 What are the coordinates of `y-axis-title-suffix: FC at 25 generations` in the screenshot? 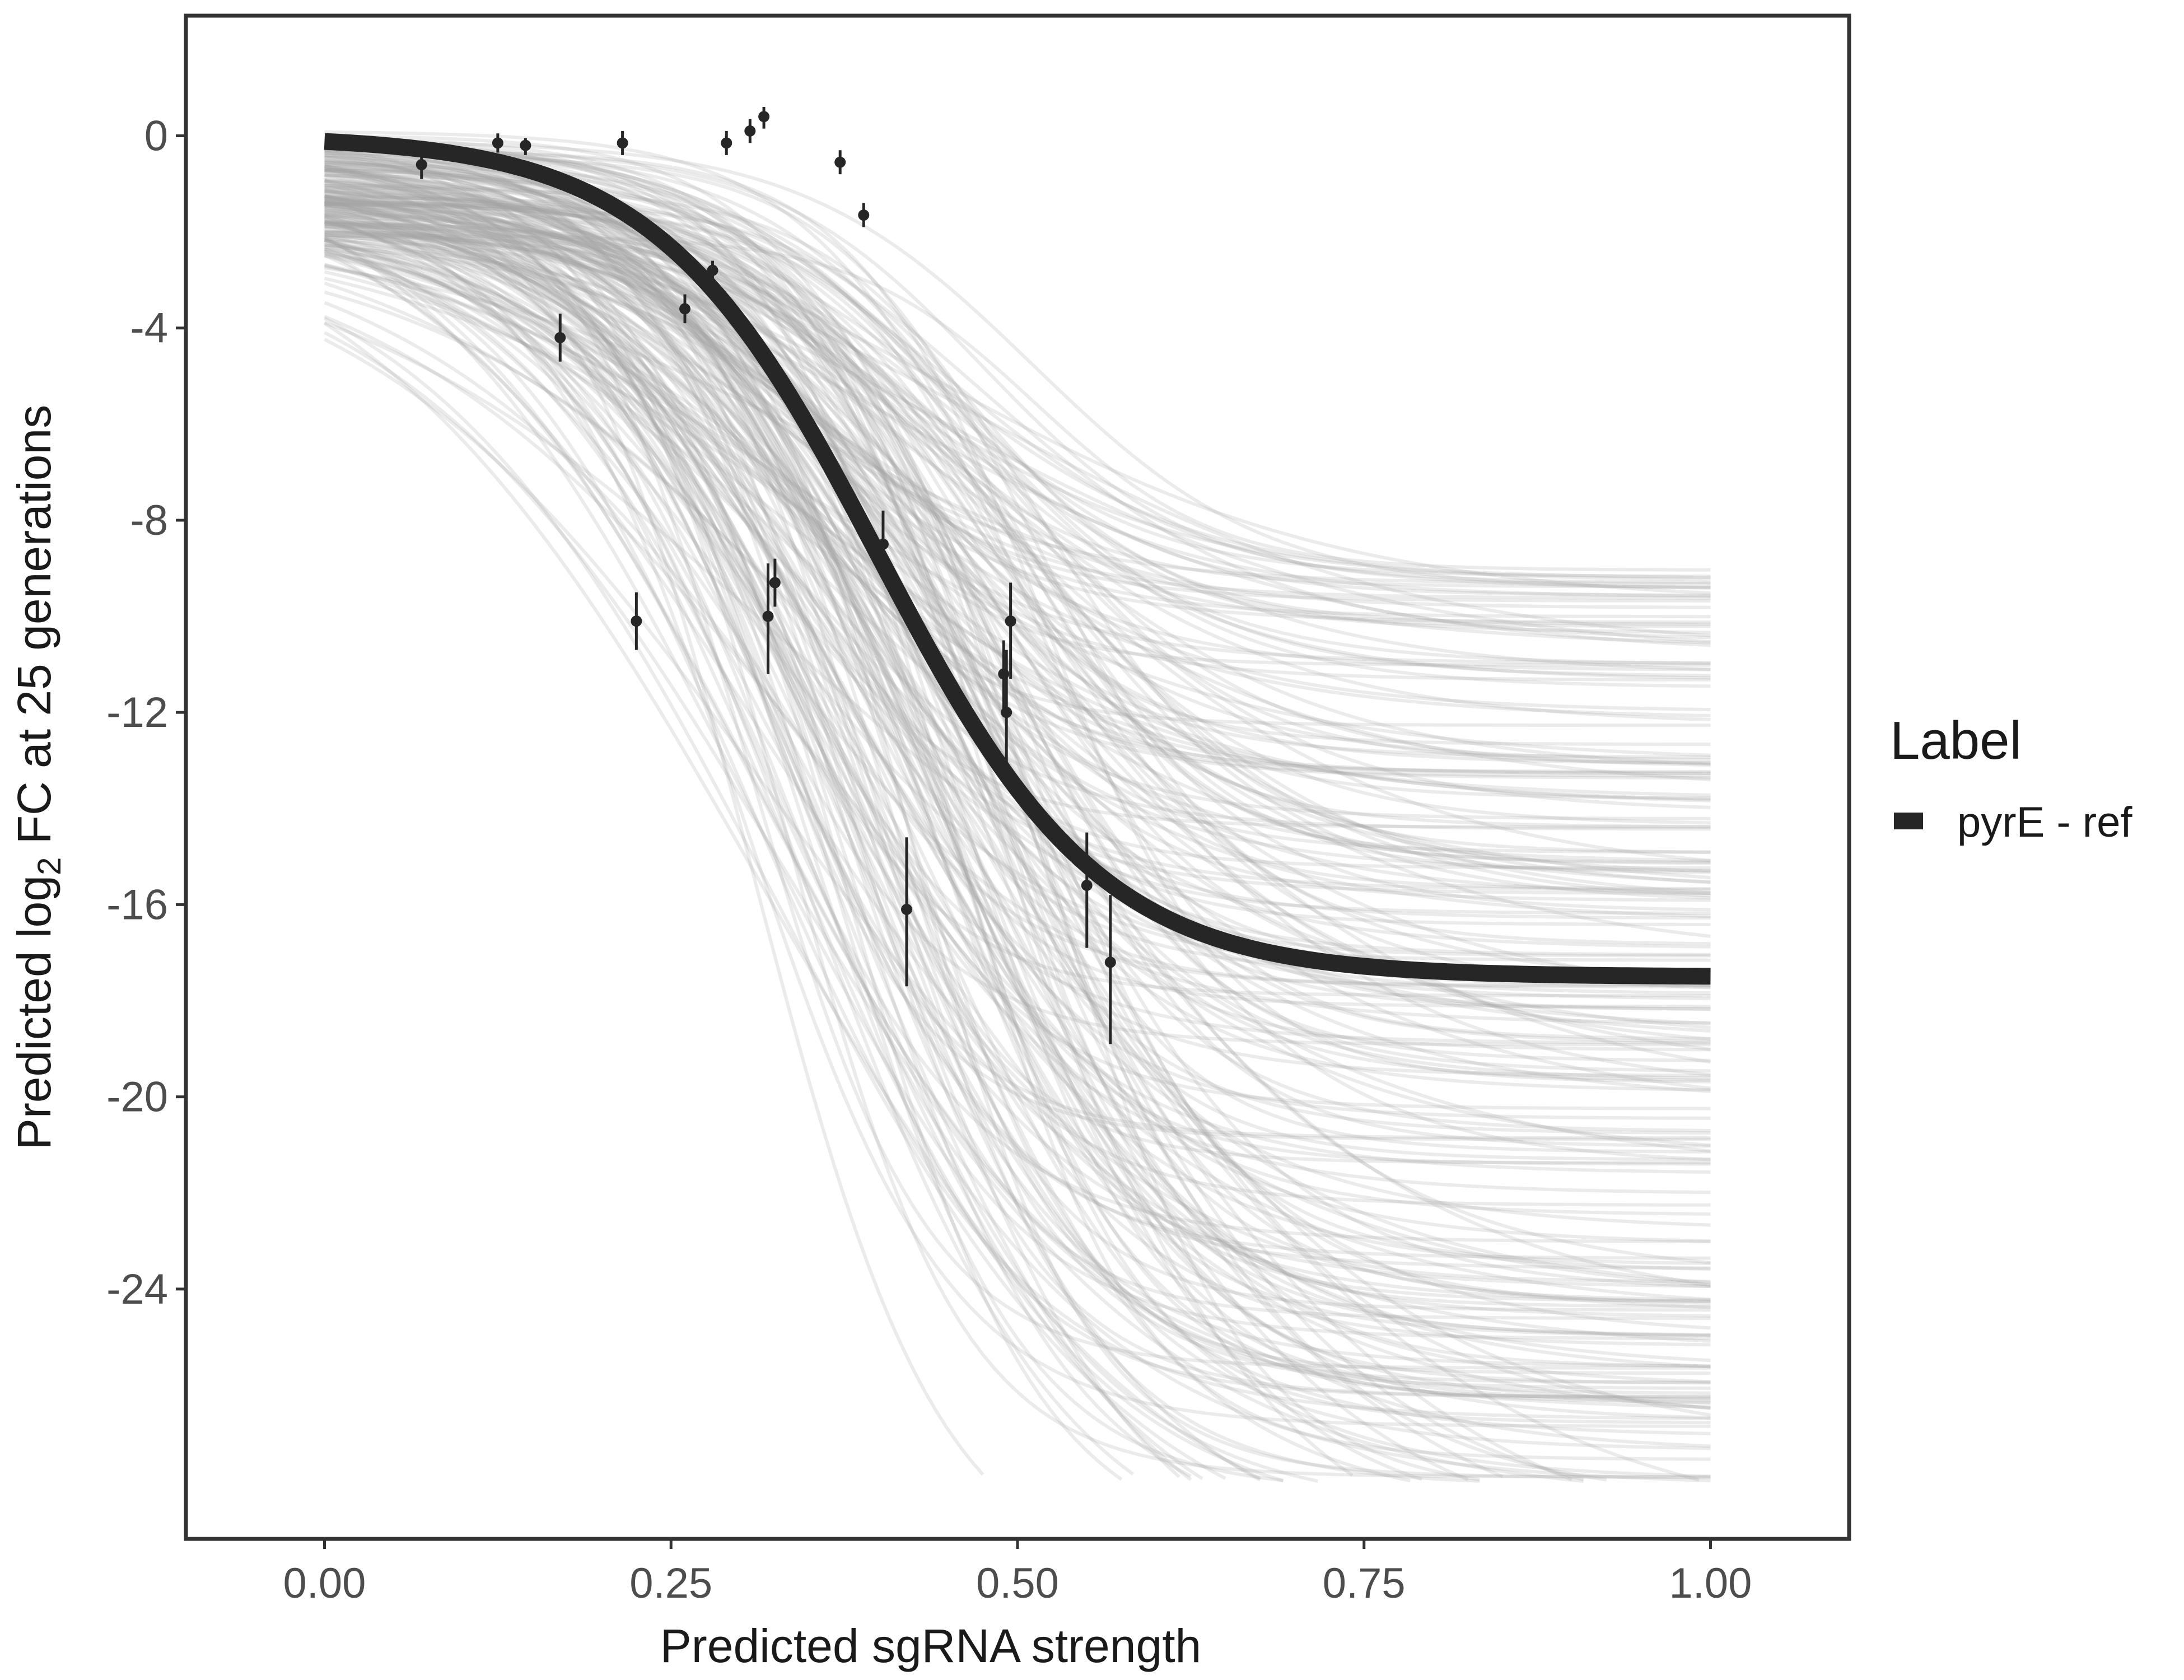 It's located at (34, 631).